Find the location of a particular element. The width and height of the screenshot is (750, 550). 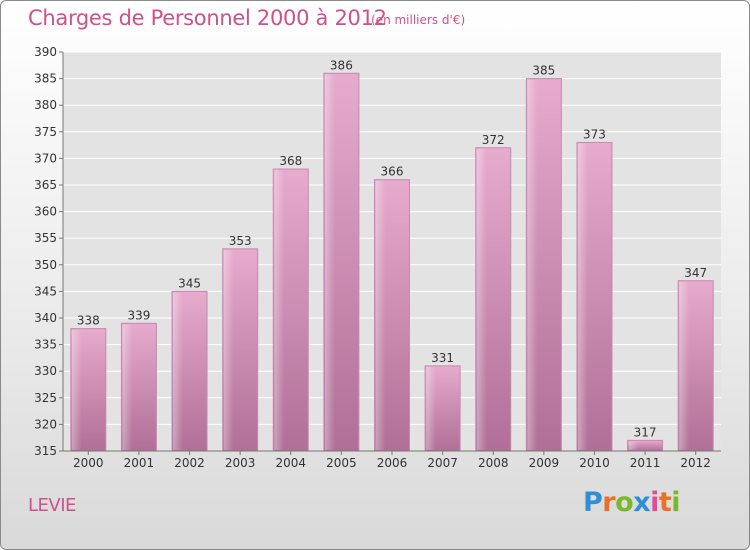

data-label: 368 is located at coordinates (290, 161).